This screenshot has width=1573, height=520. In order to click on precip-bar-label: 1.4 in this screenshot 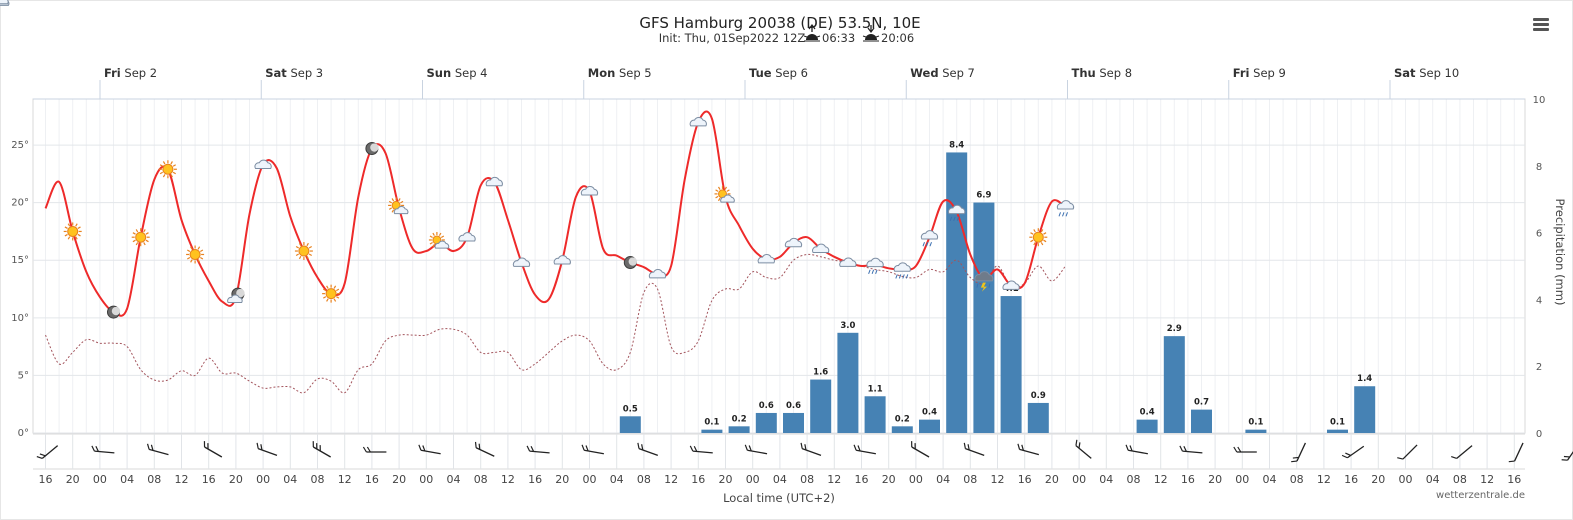, I will do `click(1364, 379)`.